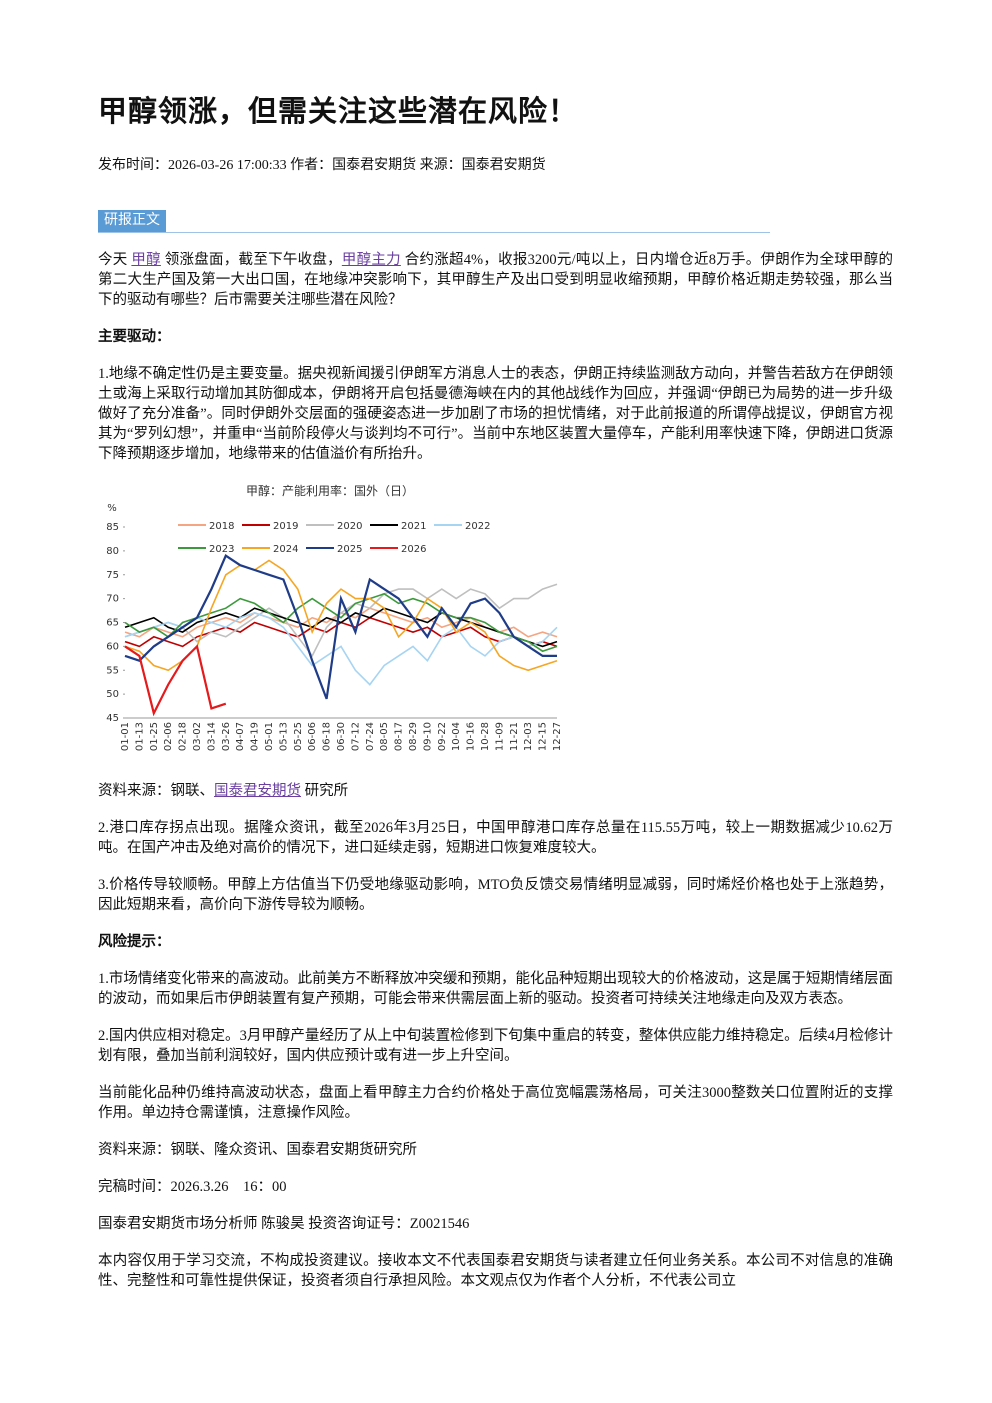 This screenshot has height=1403, width=992. Describe the element at coordinates (112, 599) in the screenshot. I see `y-tick-label: 70` at that location.